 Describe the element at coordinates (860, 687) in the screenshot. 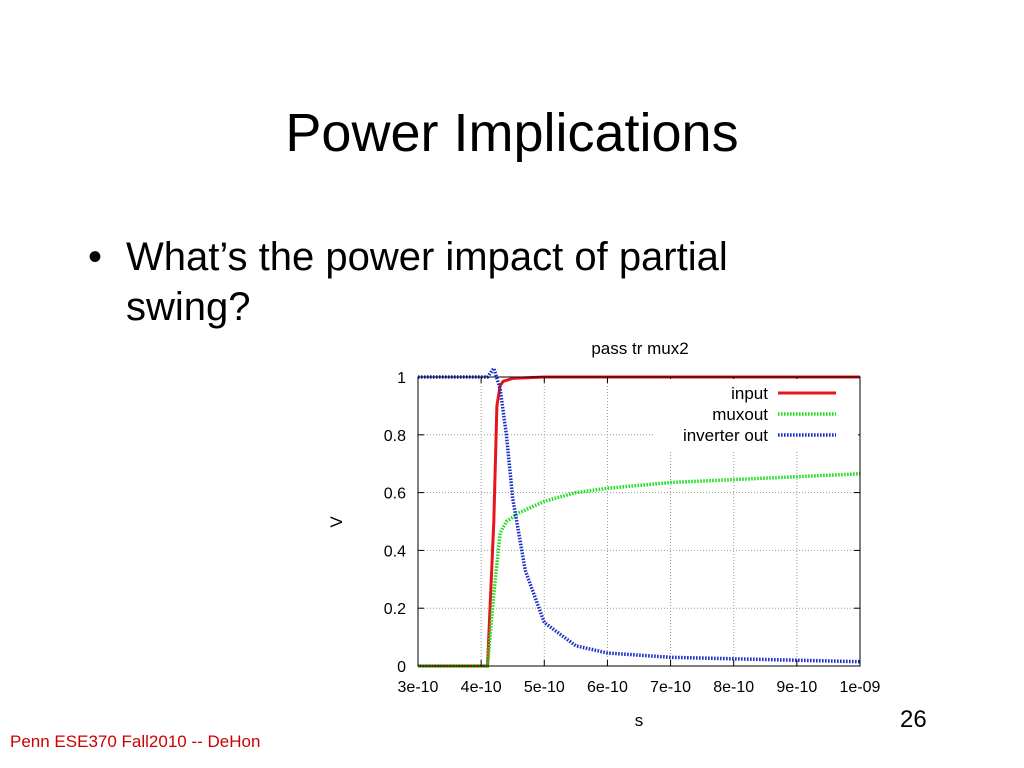

I see `x-tick-label: 1e-09` at that location.